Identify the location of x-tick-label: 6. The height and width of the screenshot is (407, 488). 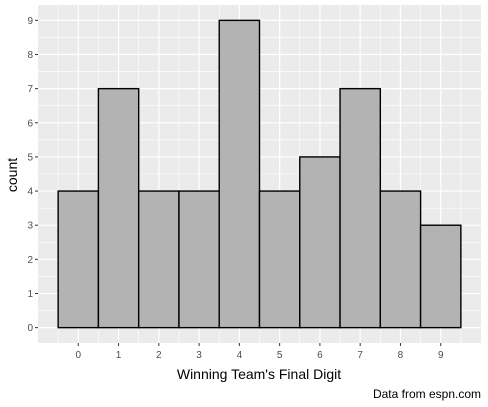
(320, 355).